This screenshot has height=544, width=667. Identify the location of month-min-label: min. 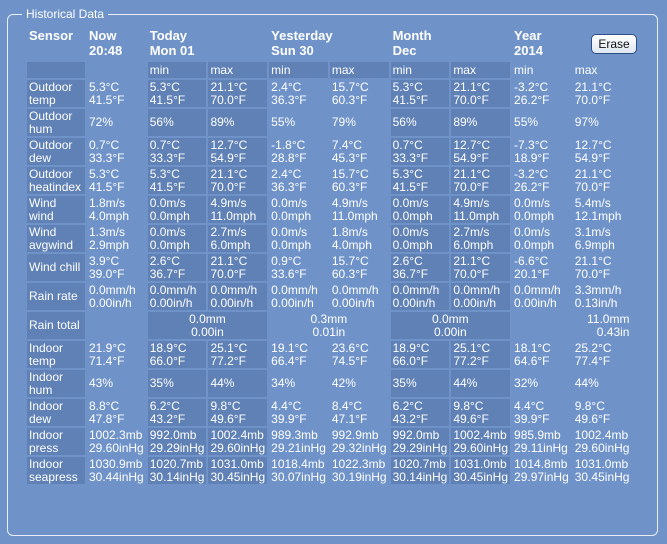
(420, 70).